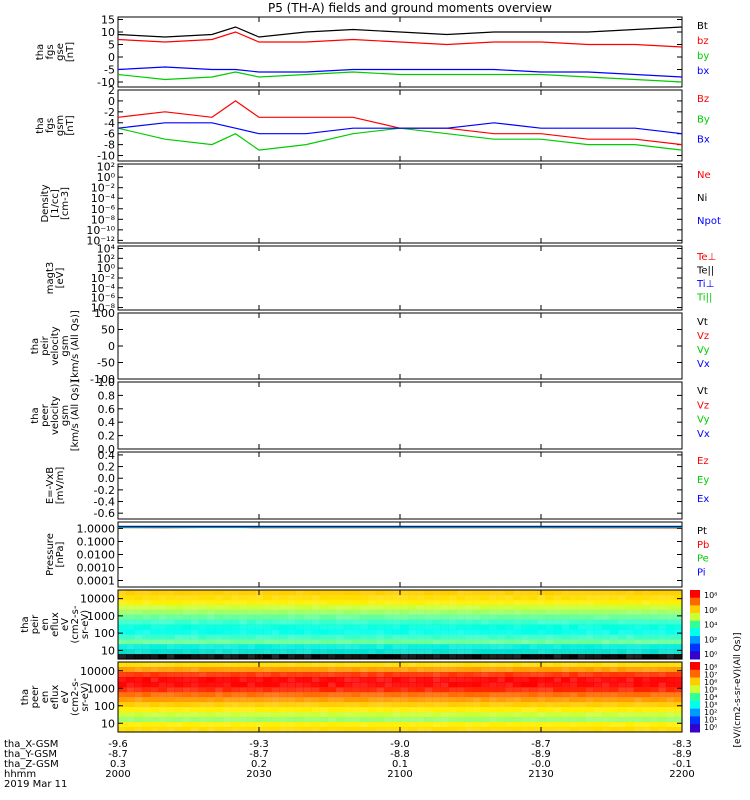 Image resolution: width=750 pixels, height=800 pixels. Describe the element at coordinates (541, 764) in the screenshot. I see `x-axis-tick-label: -0.0` at that location.